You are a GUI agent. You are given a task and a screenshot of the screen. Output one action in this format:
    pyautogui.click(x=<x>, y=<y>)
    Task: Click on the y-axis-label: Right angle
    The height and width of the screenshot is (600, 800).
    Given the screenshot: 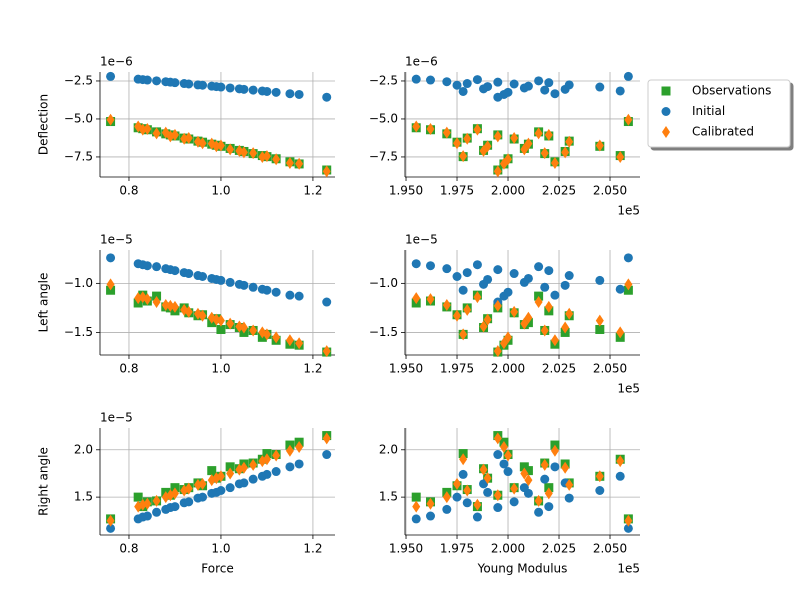 What is the action you would take?
    pyautogui.click(x=44, y=481)
    